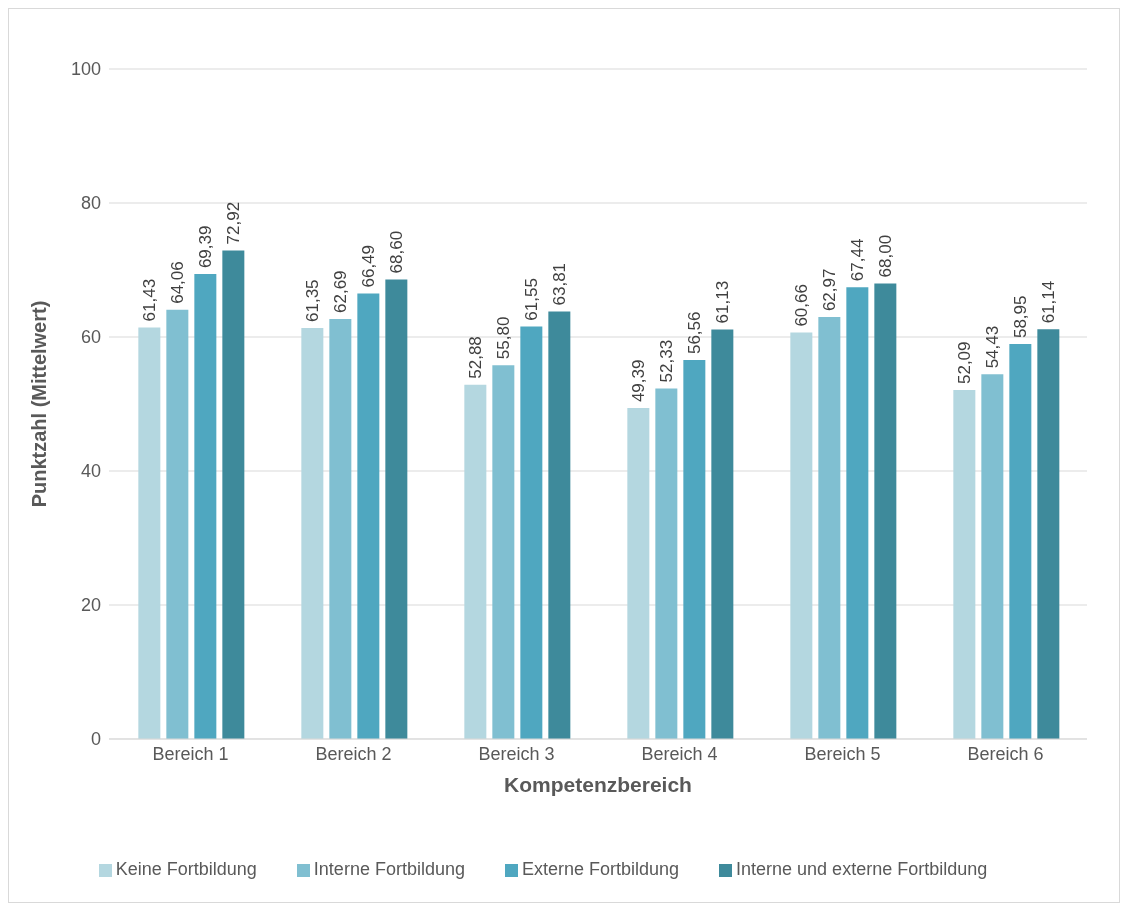 This screenshot has height=912, width=1129. What do you see at coordinates (503, 338) in the screenshot?
I see `data-label: 55,80` at bounding box center [503, 338].